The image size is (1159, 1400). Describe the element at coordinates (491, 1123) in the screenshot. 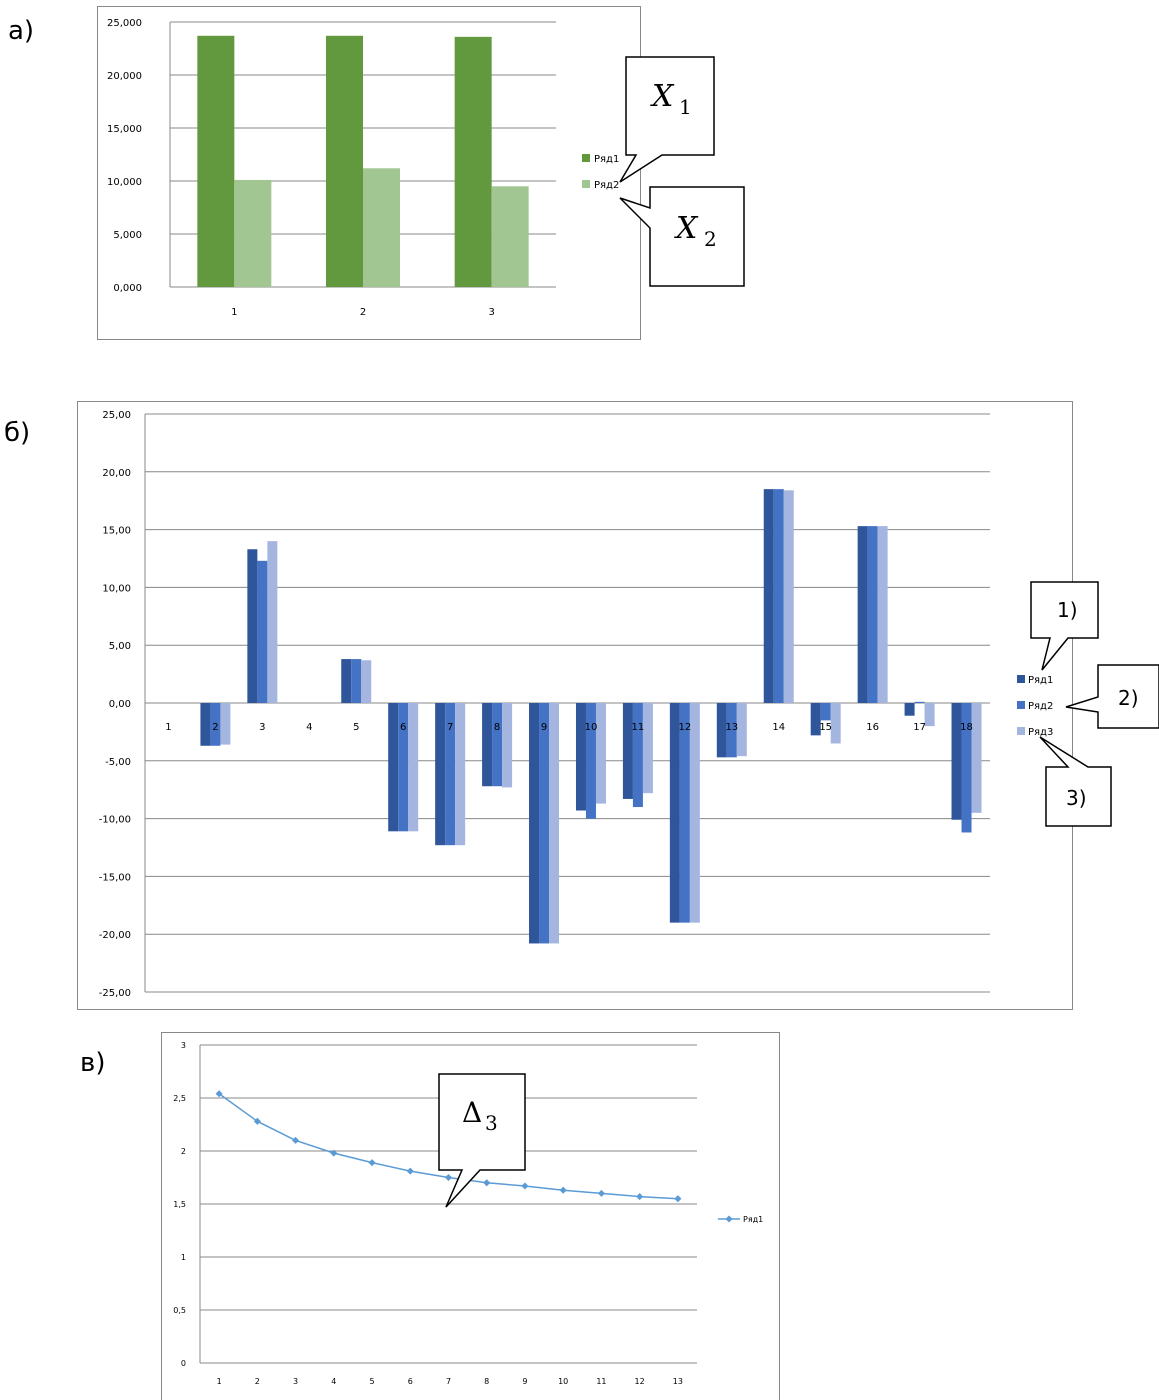

I see `callout-delta3-sub: 3` at that location.